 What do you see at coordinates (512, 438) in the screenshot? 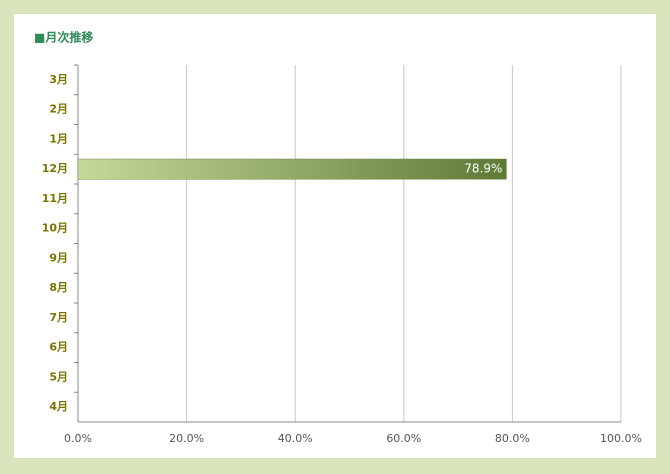
I see `x-tick-label: 80.0%` at bounding box center [512, 438].